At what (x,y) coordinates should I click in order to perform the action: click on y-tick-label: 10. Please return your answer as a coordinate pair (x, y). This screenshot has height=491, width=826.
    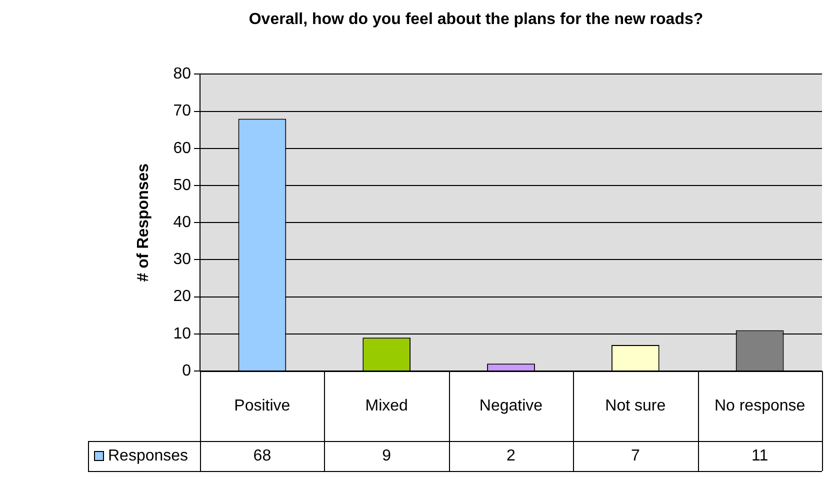
    Looking at the image, I should click on (182, 333).